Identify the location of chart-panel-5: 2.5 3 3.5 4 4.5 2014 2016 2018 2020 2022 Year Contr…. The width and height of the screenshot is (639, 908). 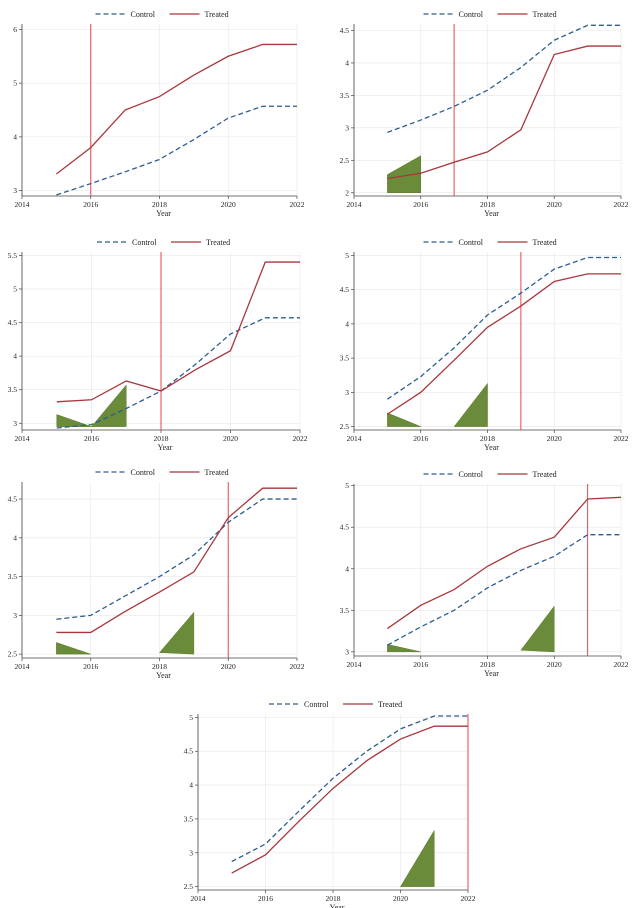
(156, 574).